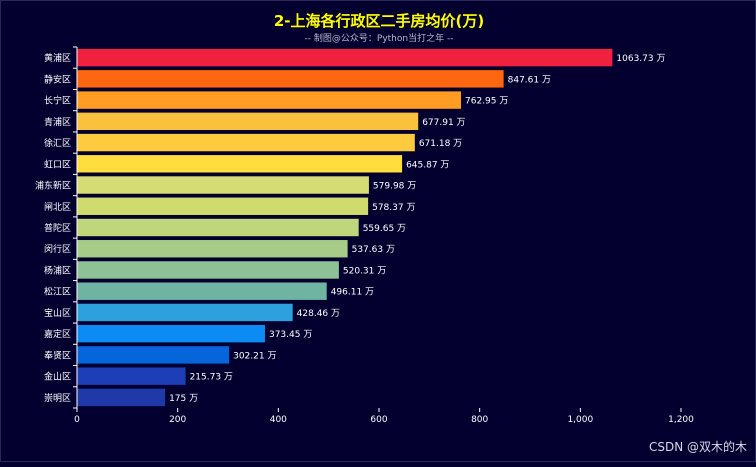 This screenshot has height=467, width=756. Describe the element at coordinates (77, 420) in the screenshot. I see `x-tick-label-0: 0` at that location.